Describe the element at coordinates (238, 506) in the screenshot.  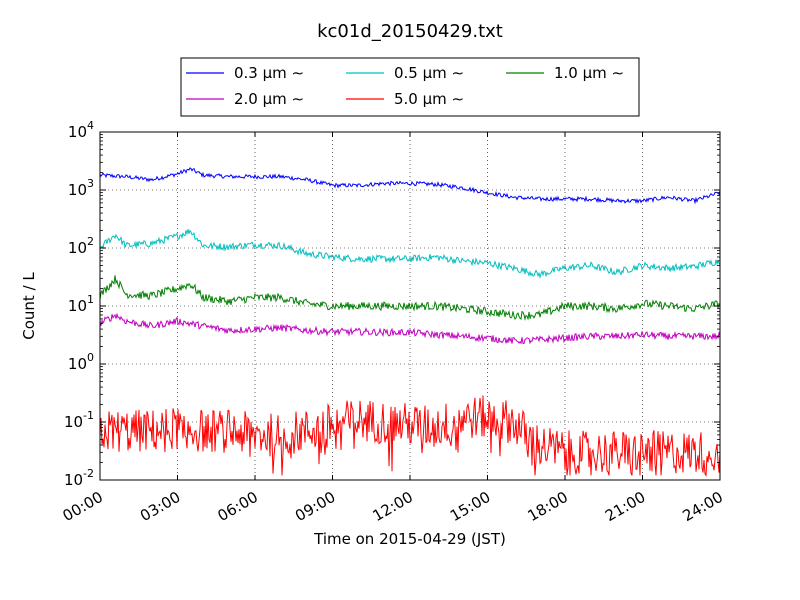
I see `x-tick-label: 06:00` at that location.